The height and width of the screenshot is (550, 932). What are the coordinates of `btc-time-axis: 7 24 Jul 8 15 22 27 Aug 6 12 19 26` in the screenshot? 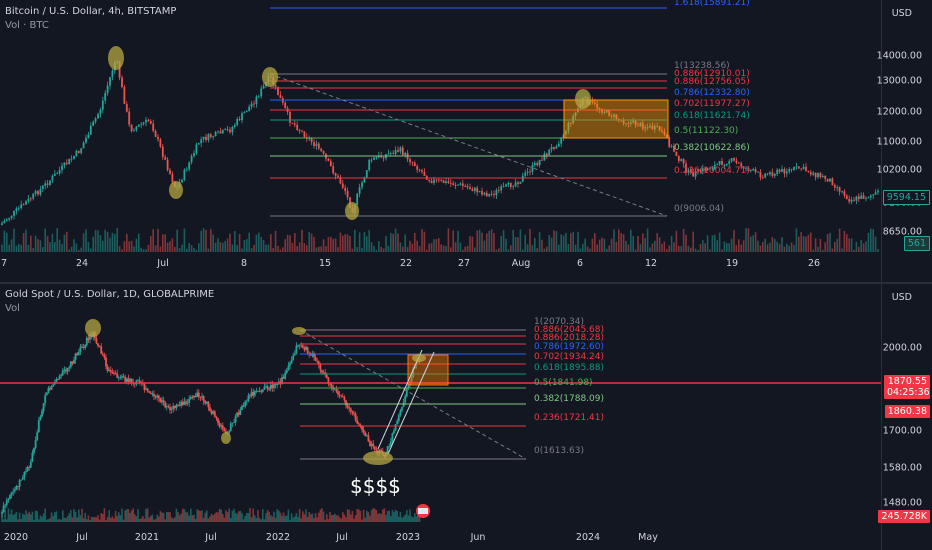 It's located at (441, 266).